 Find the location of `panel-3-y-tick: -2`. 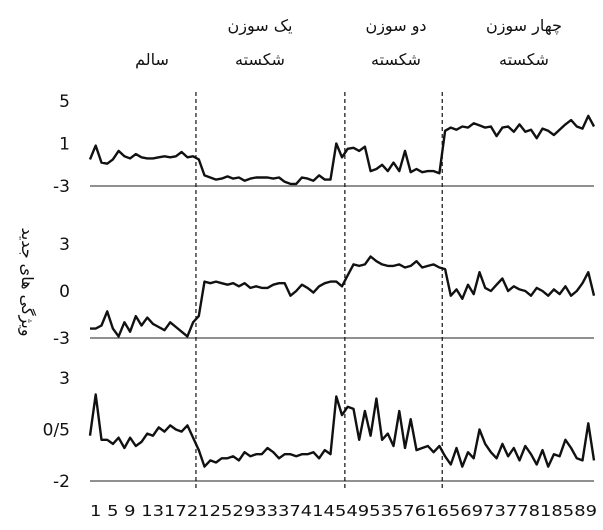

panel-3-y-tick: -2 is located at coordinates (61, 482).